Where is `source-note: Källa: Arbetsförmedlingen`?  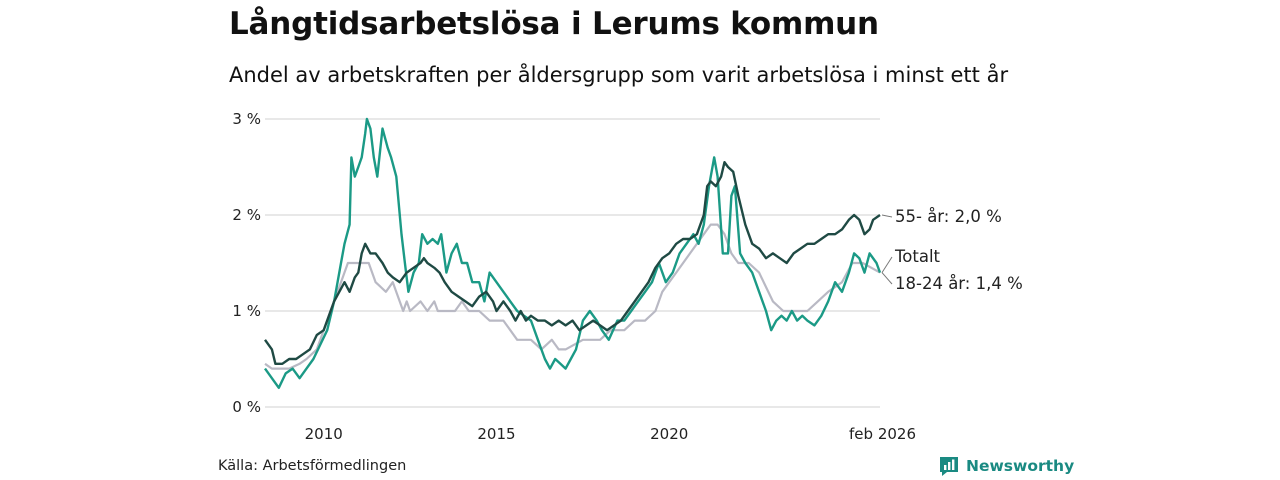 source-note: Källa: Arbetsförmedlingen is located at coordinates (312, 466).